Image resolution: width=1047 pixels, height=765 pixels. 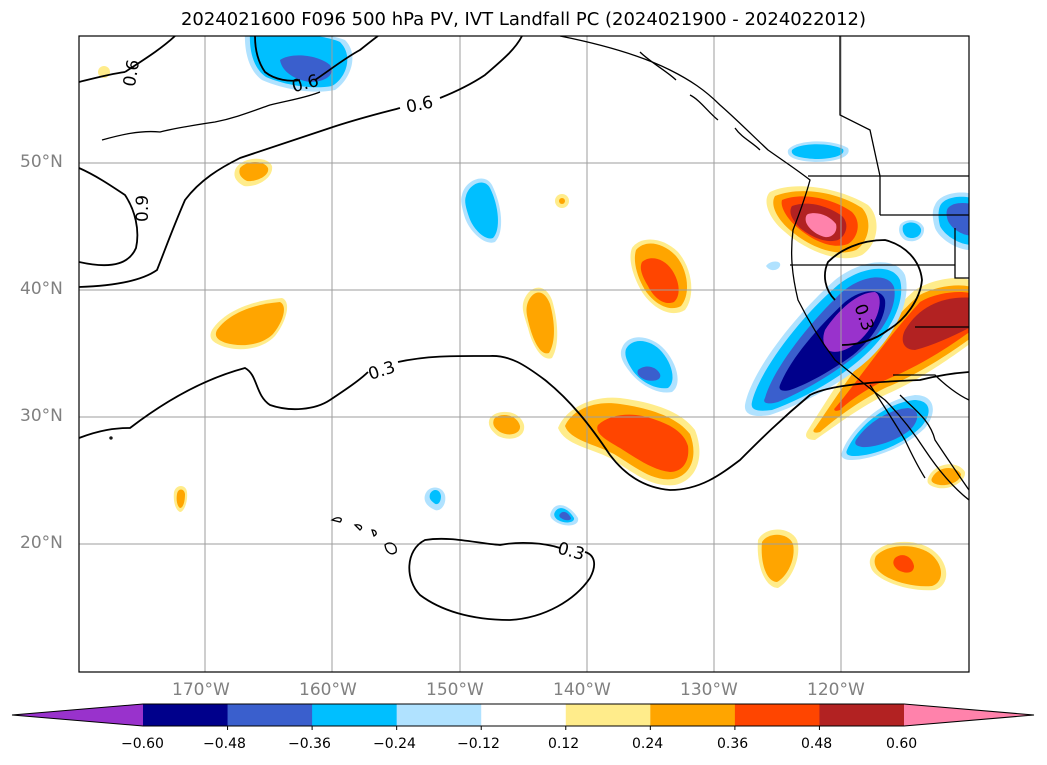 I want to click on longitude-label: 160°W, so click(x=328, y=690).